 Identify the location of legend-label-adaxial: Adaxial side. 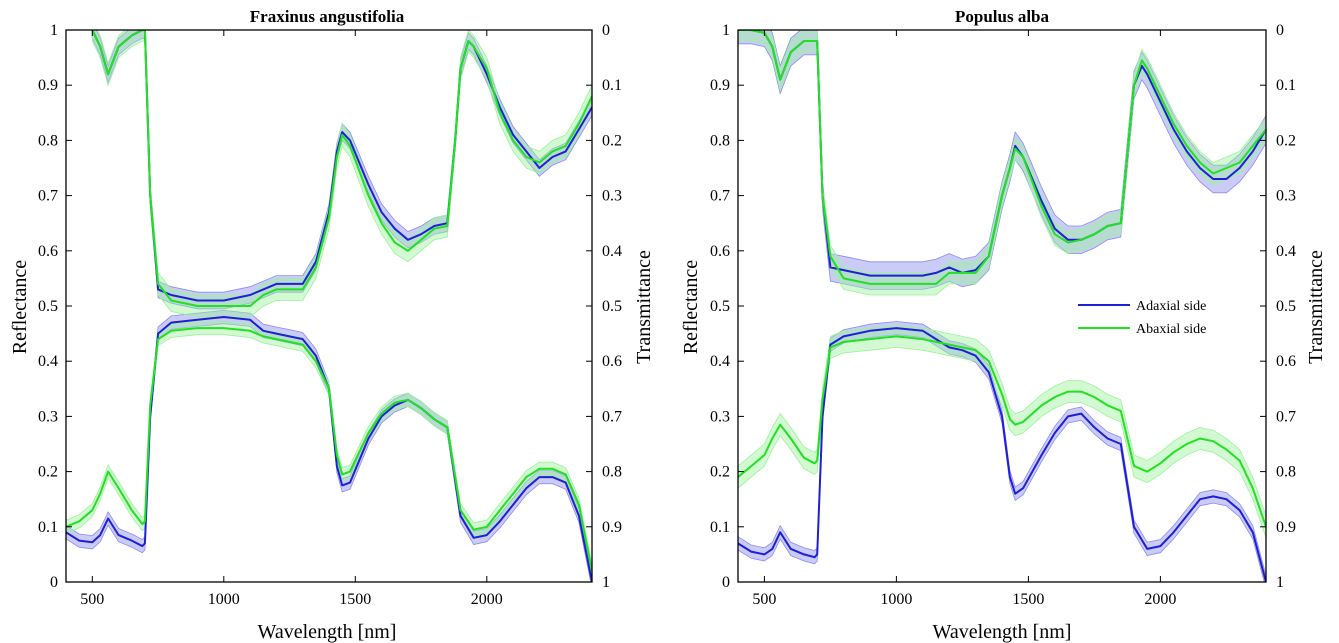
(1171, 306).